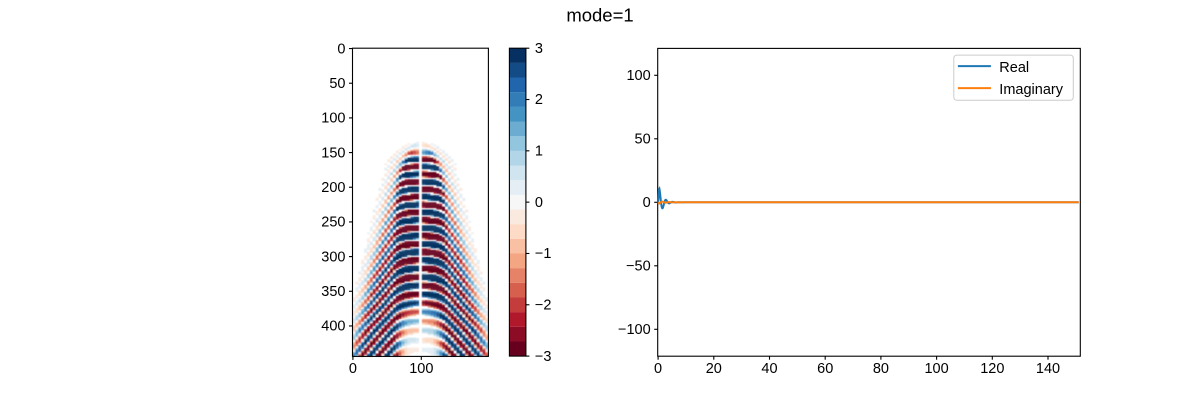 Image resolution: width=1200 pixels, height=400 pixels. I want to click on svg-text: 200, so click(333, 188).